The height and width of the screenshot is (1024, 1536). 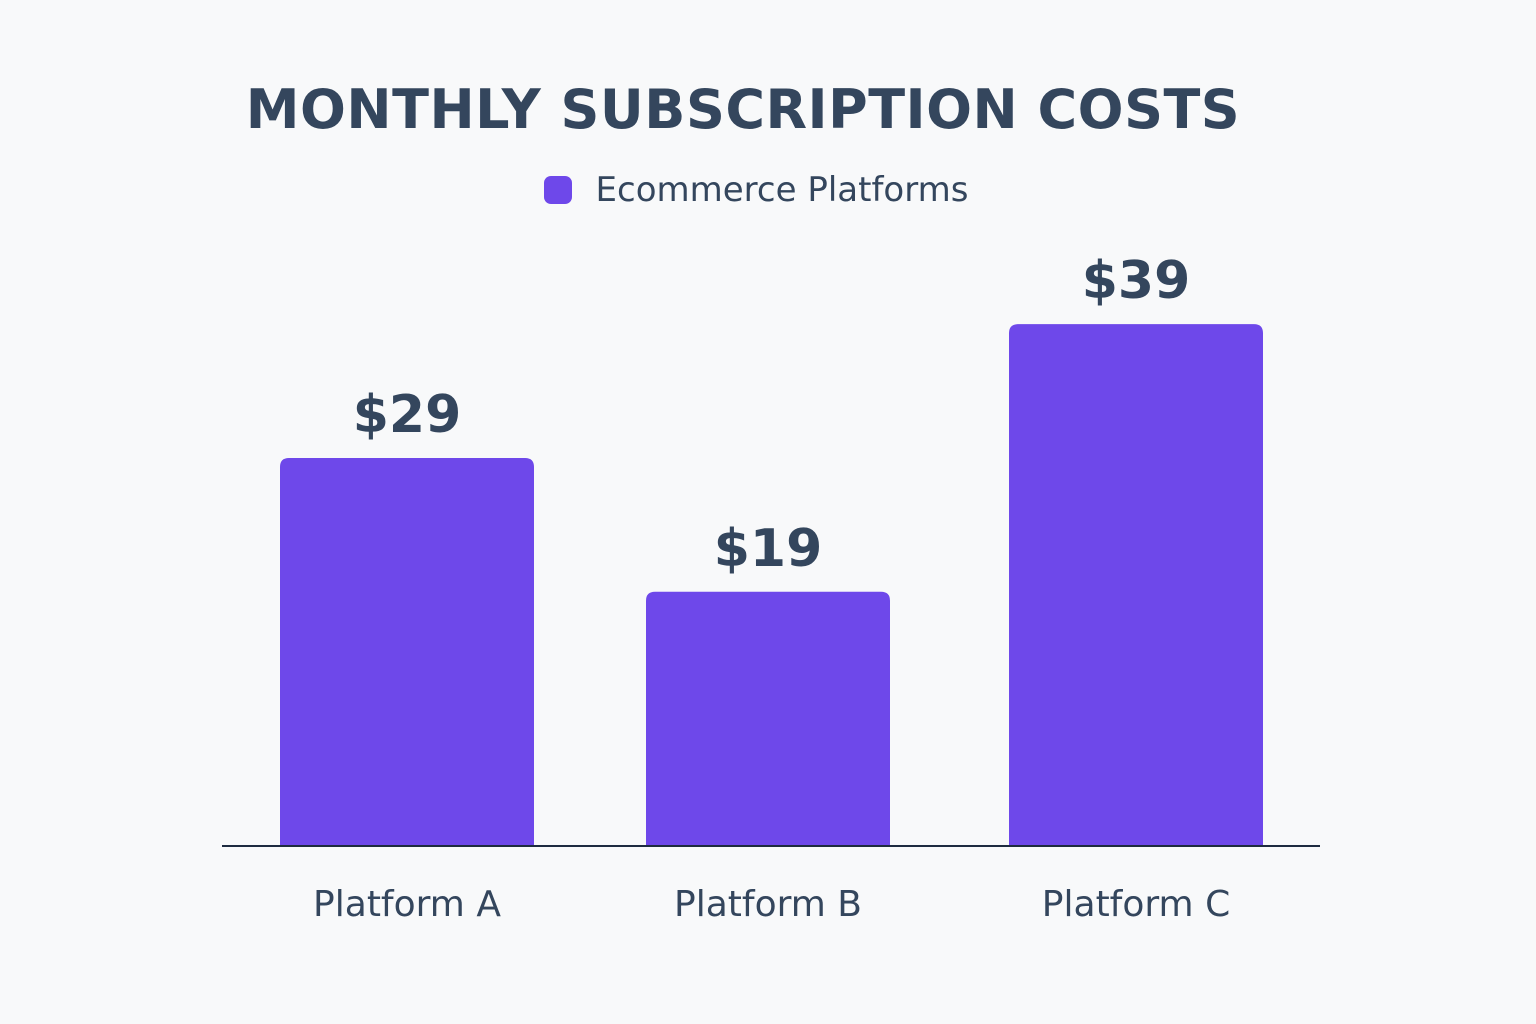 I want to click on value-label: $19, so click(x=768, y=549).